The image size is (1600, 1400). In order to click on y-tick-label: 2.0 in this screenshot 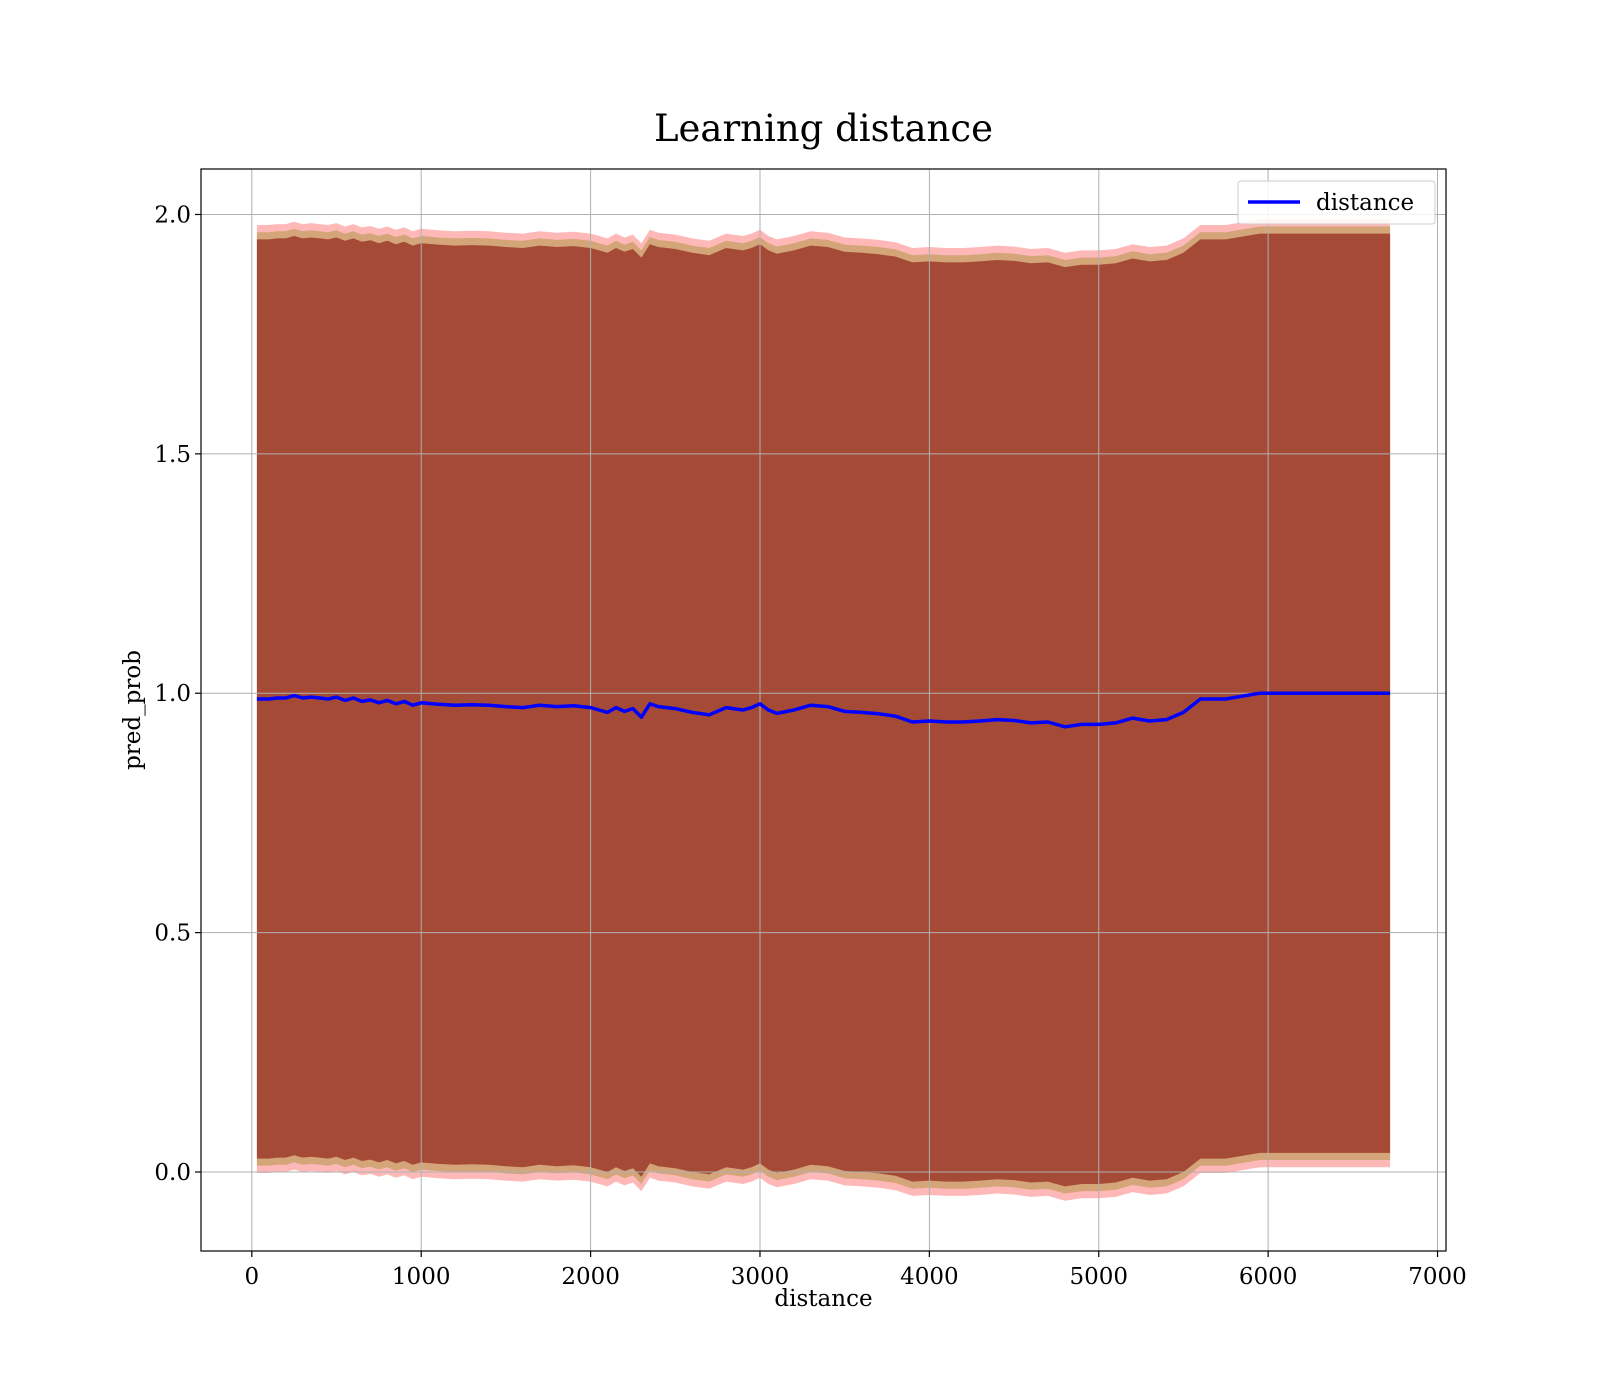, I will do `click(172, 215)`.